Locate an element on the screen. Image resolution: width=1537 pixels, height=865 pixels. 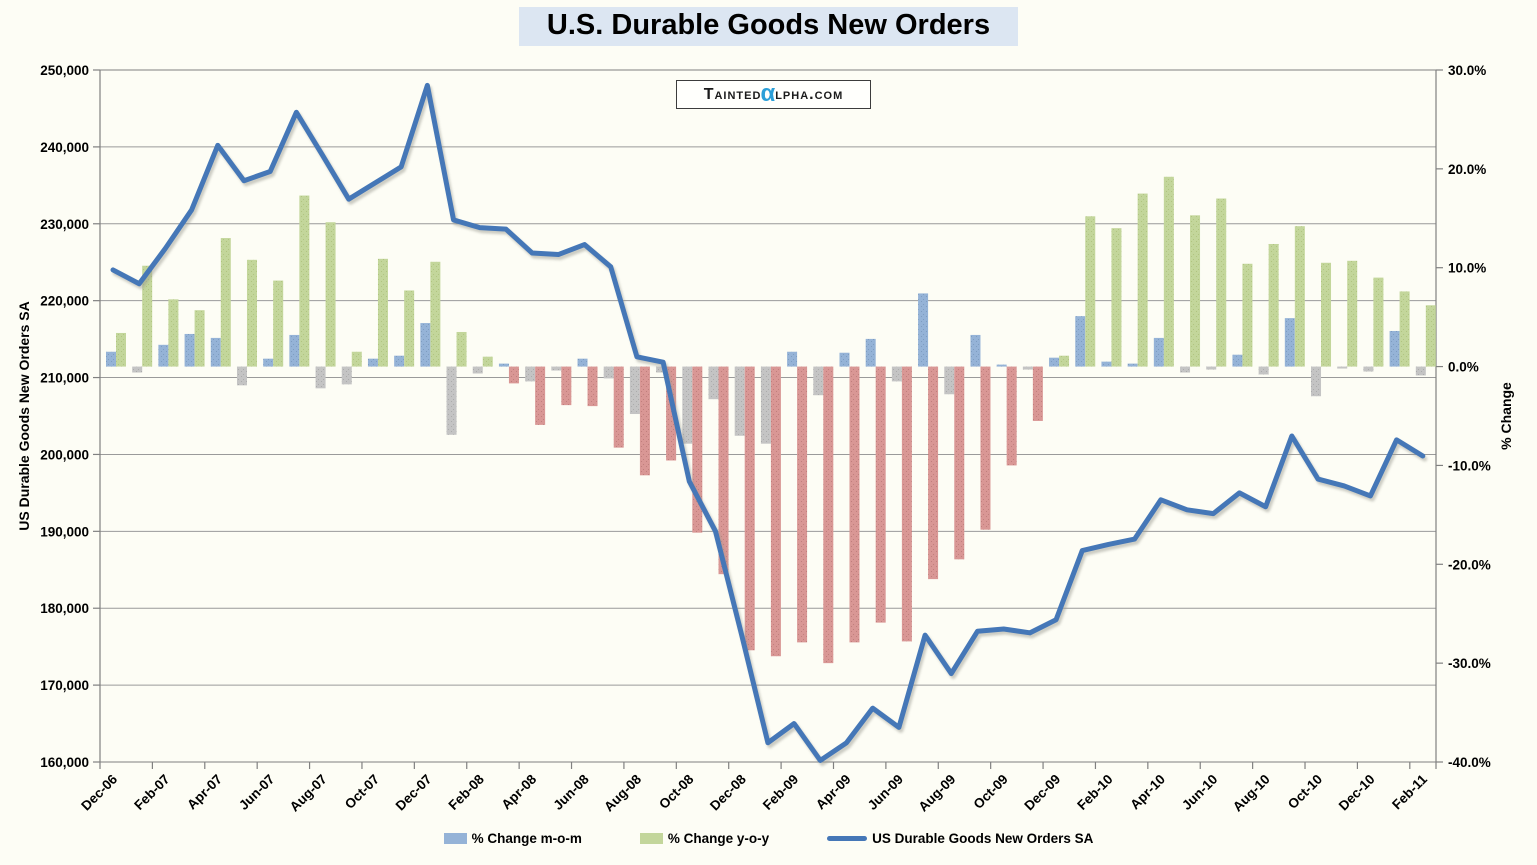
legend-swatch-mom-bar is located at coordinates (455, 838).